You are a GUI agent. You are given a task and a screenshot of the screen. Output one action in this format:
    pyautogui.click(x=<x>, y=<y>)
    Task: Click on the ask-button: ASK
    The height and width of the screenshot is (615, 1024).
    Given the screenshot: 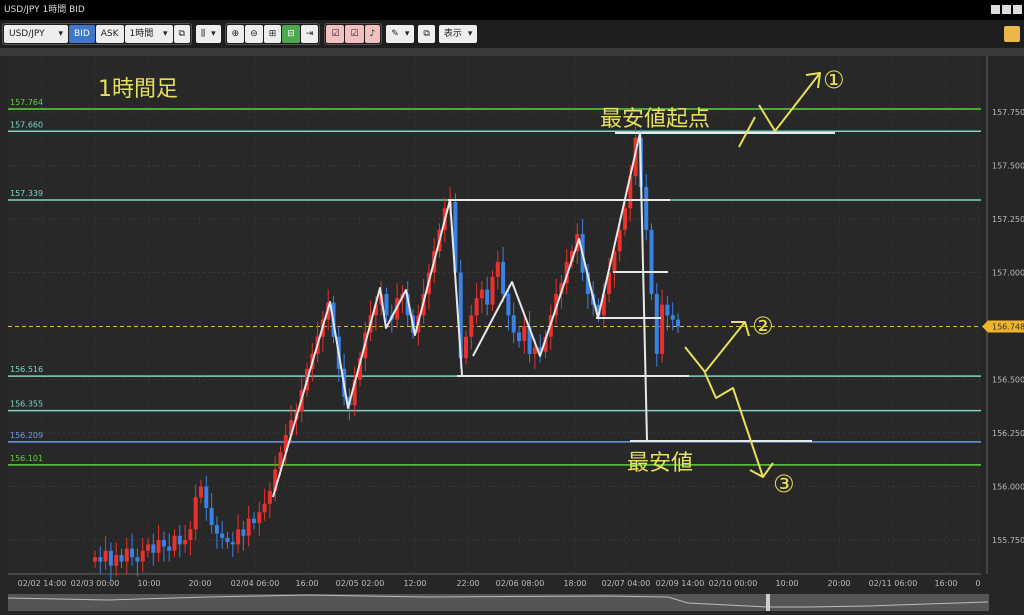 What is the action you would take?
    pyautogui.click(x=109, y=34)
    